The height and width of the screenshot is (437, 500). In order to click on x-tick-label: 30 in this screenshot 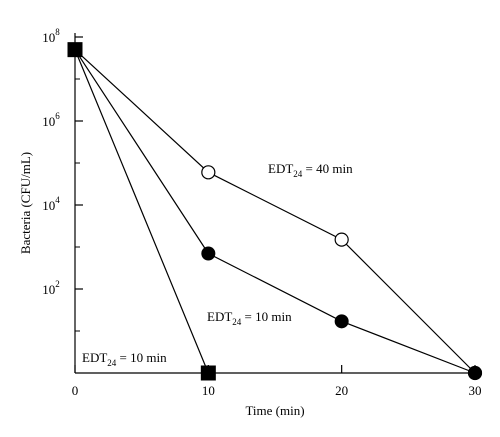, I will do `click(475, 390)`.